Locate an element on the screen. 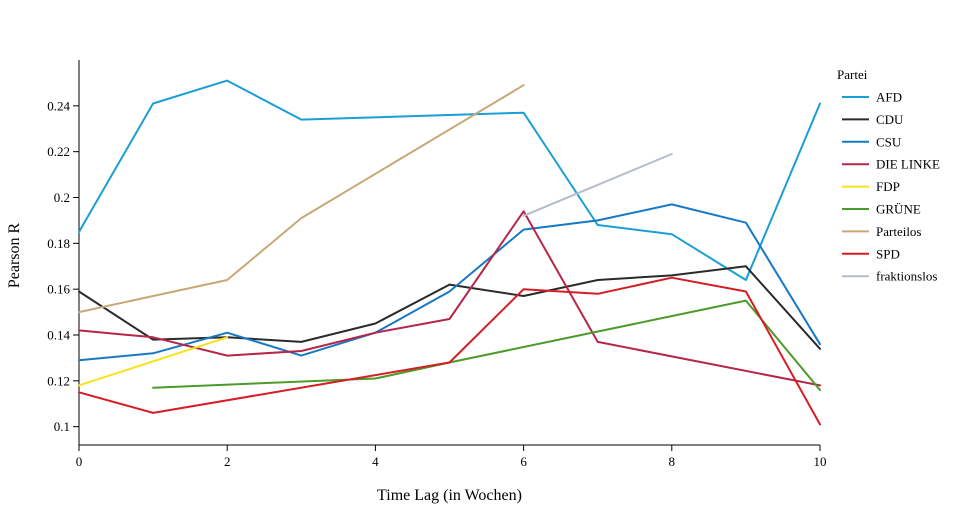 The width and height of the screenshot is (968, 525). legend-title: Partei is located at coordinates (852, 74).